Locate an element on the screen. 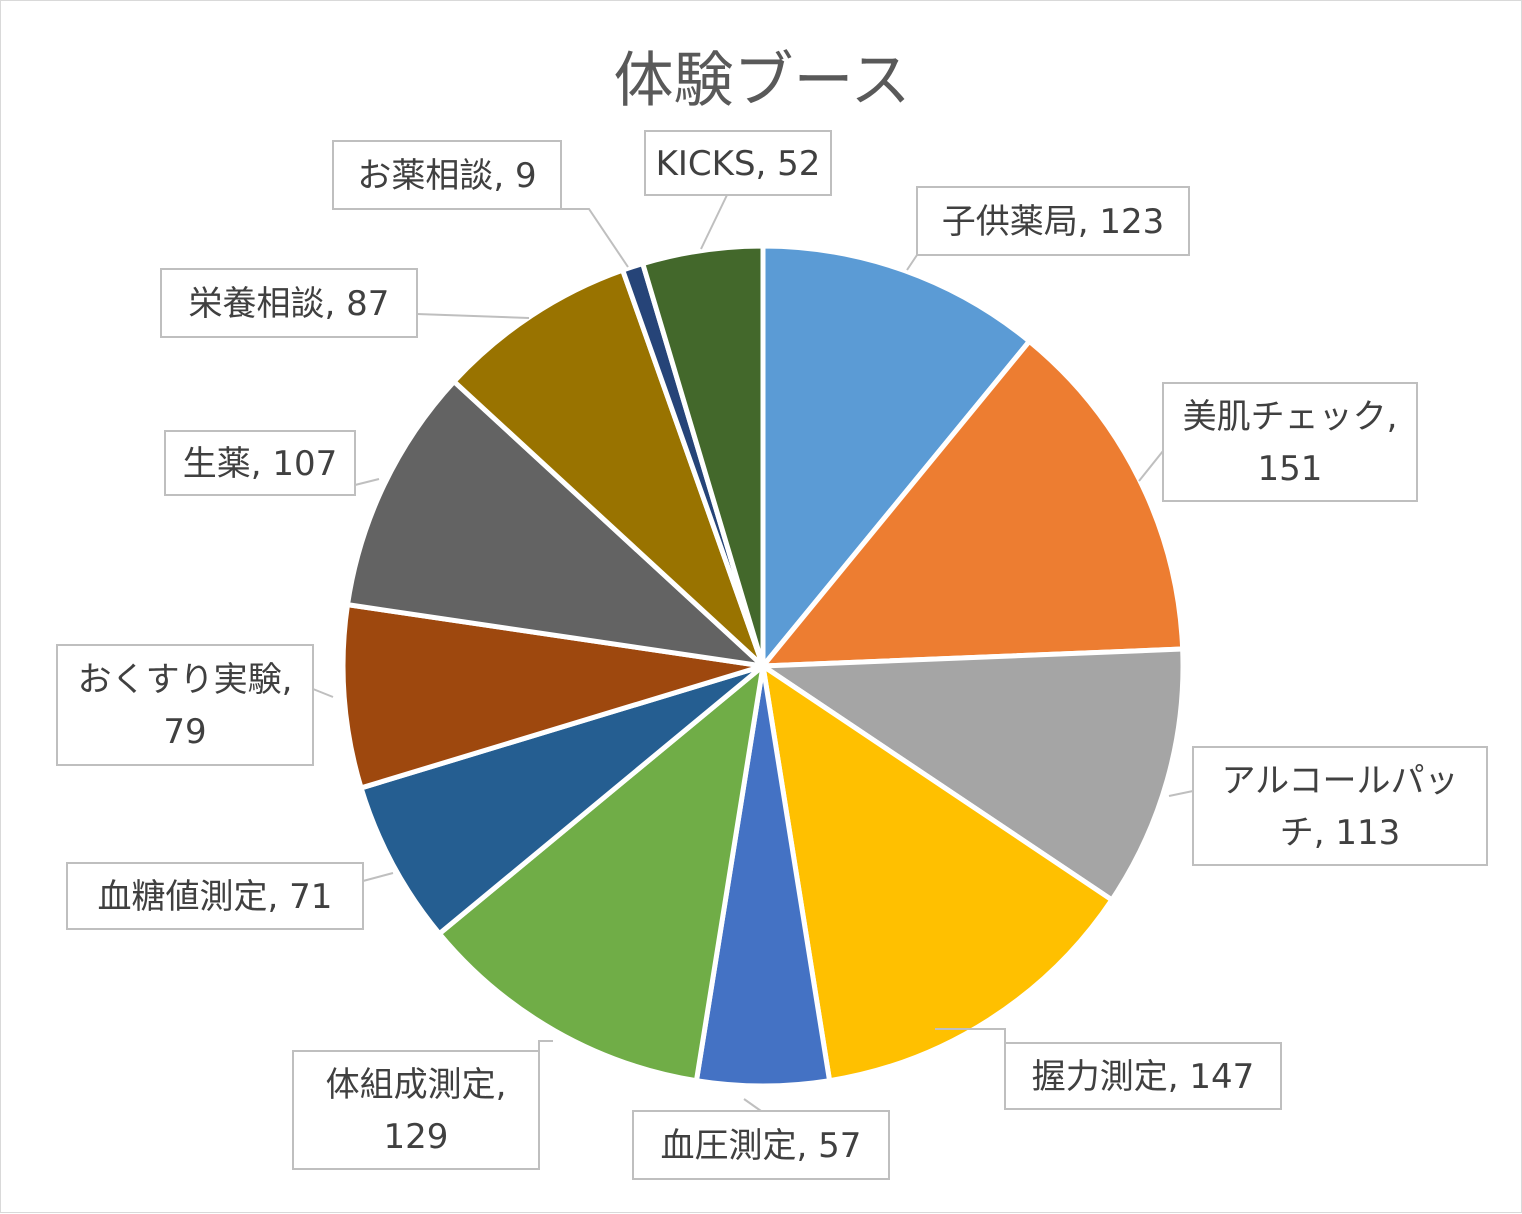 This screenshot has height=1214, width=1522. data-label: お薬相談, 9 is located at coordinates (447, 175).